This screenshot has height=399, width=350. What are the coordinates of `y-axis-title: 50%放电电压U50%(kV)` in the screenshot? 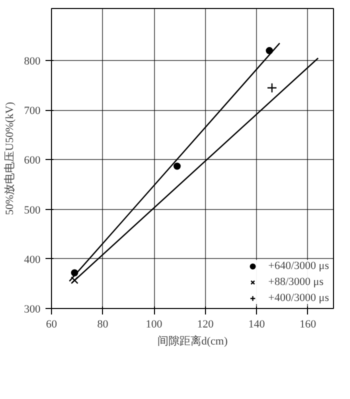 It's located at (9, 159).